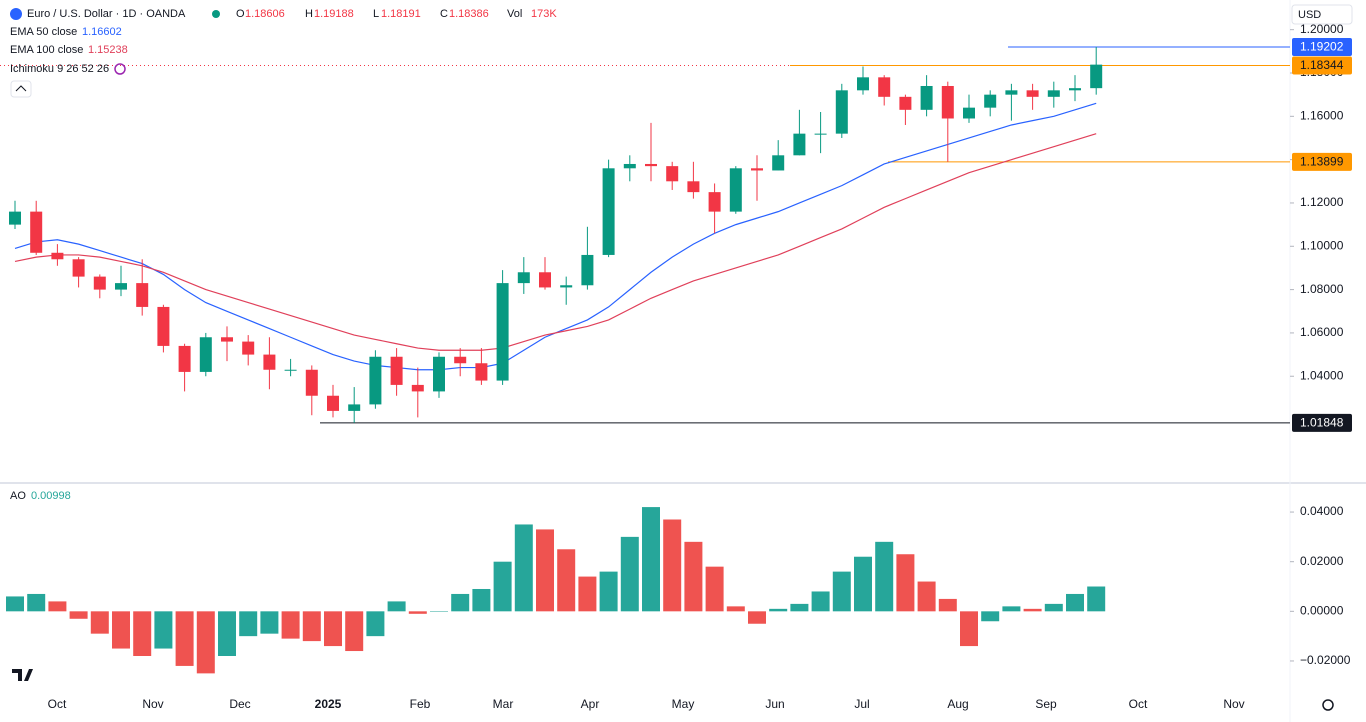 The height and width of the screenshot is (722, 1366). I want to click on settings-icon, so click(1328, 705).